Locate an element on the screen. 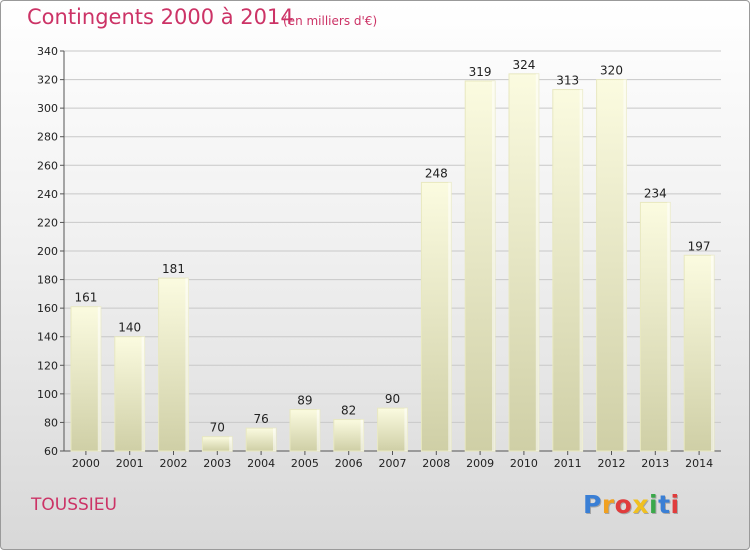 Image resolution: width=750 pixels, height=550 pixels. place-name: TOUSSIEU is located at coordinates (74, 505).